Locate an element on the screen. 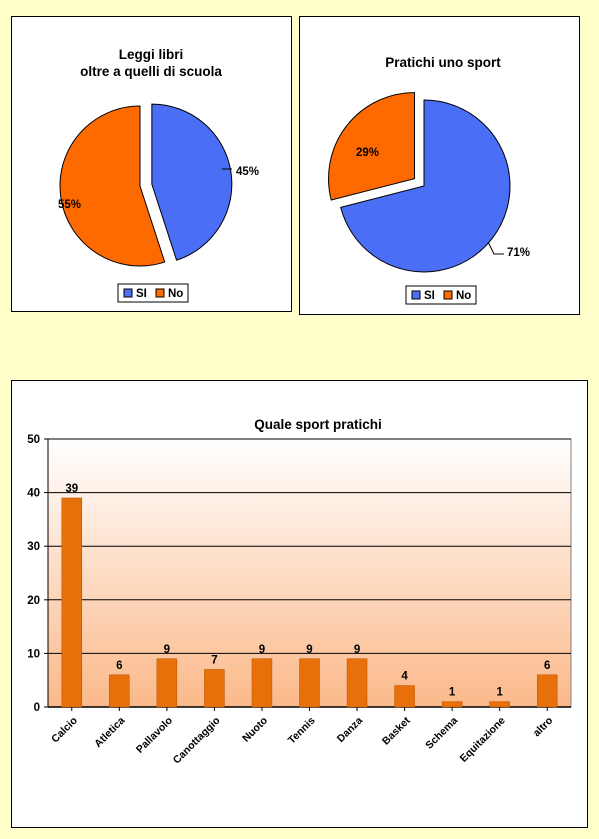 The width and height of the screenshot is (599, 839). bar-tennis is located at coordinates (309, 683).